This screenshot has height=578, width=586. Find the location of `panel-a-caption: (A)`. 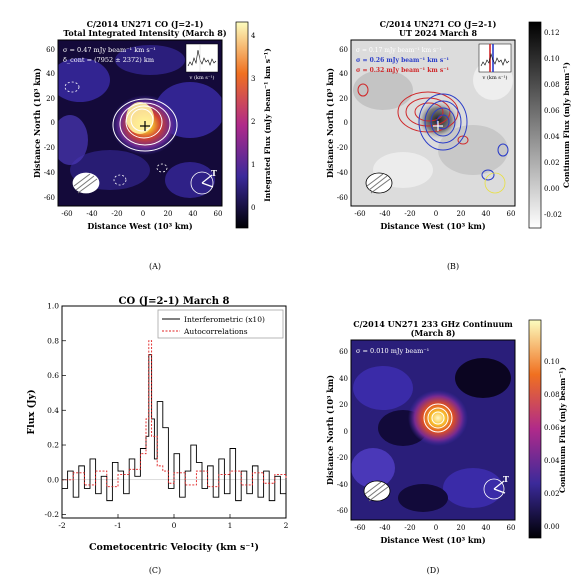

panel-a-caption: (A) is located at coordinates (155, 266).